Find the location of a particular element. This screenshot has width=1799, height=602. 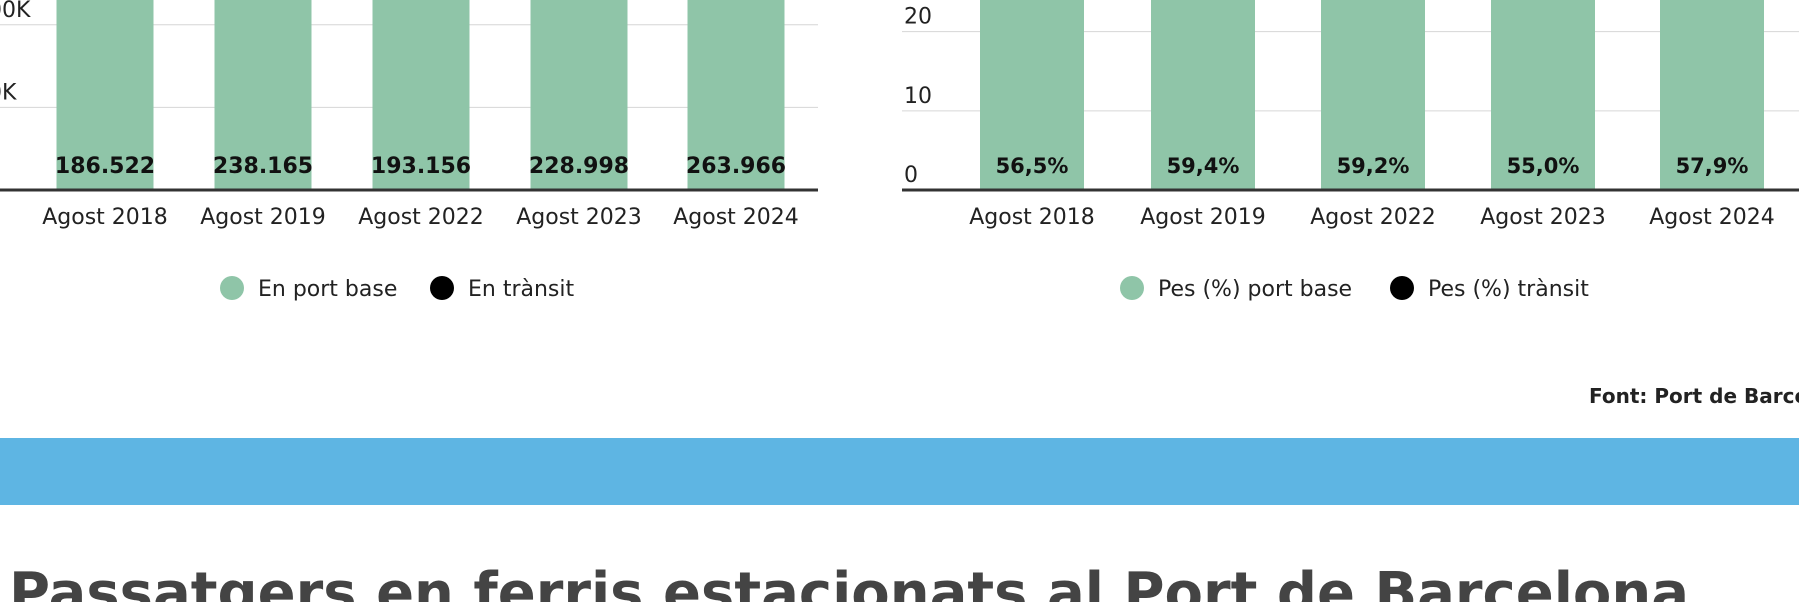

data-label: 55,0% is located at coordinates (1543, 166).